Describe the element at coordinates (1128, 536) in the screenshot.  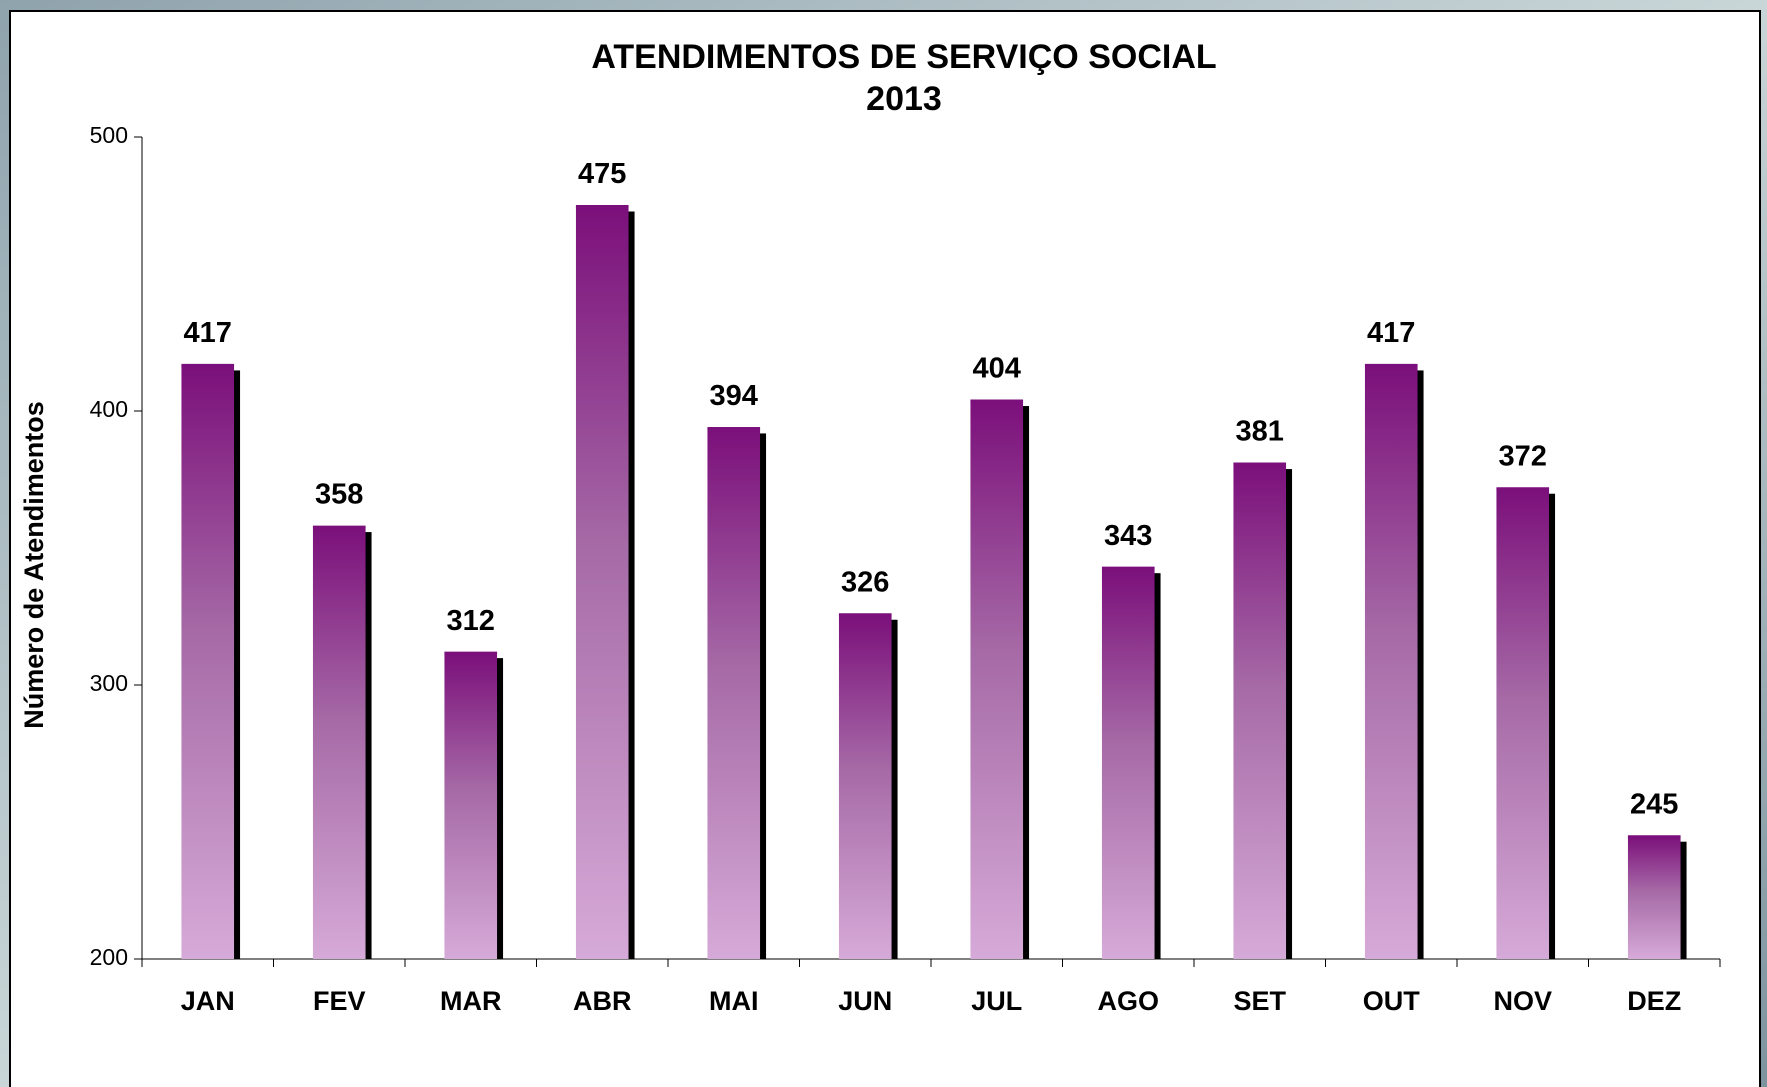
I see `data-label: 343` at that location.